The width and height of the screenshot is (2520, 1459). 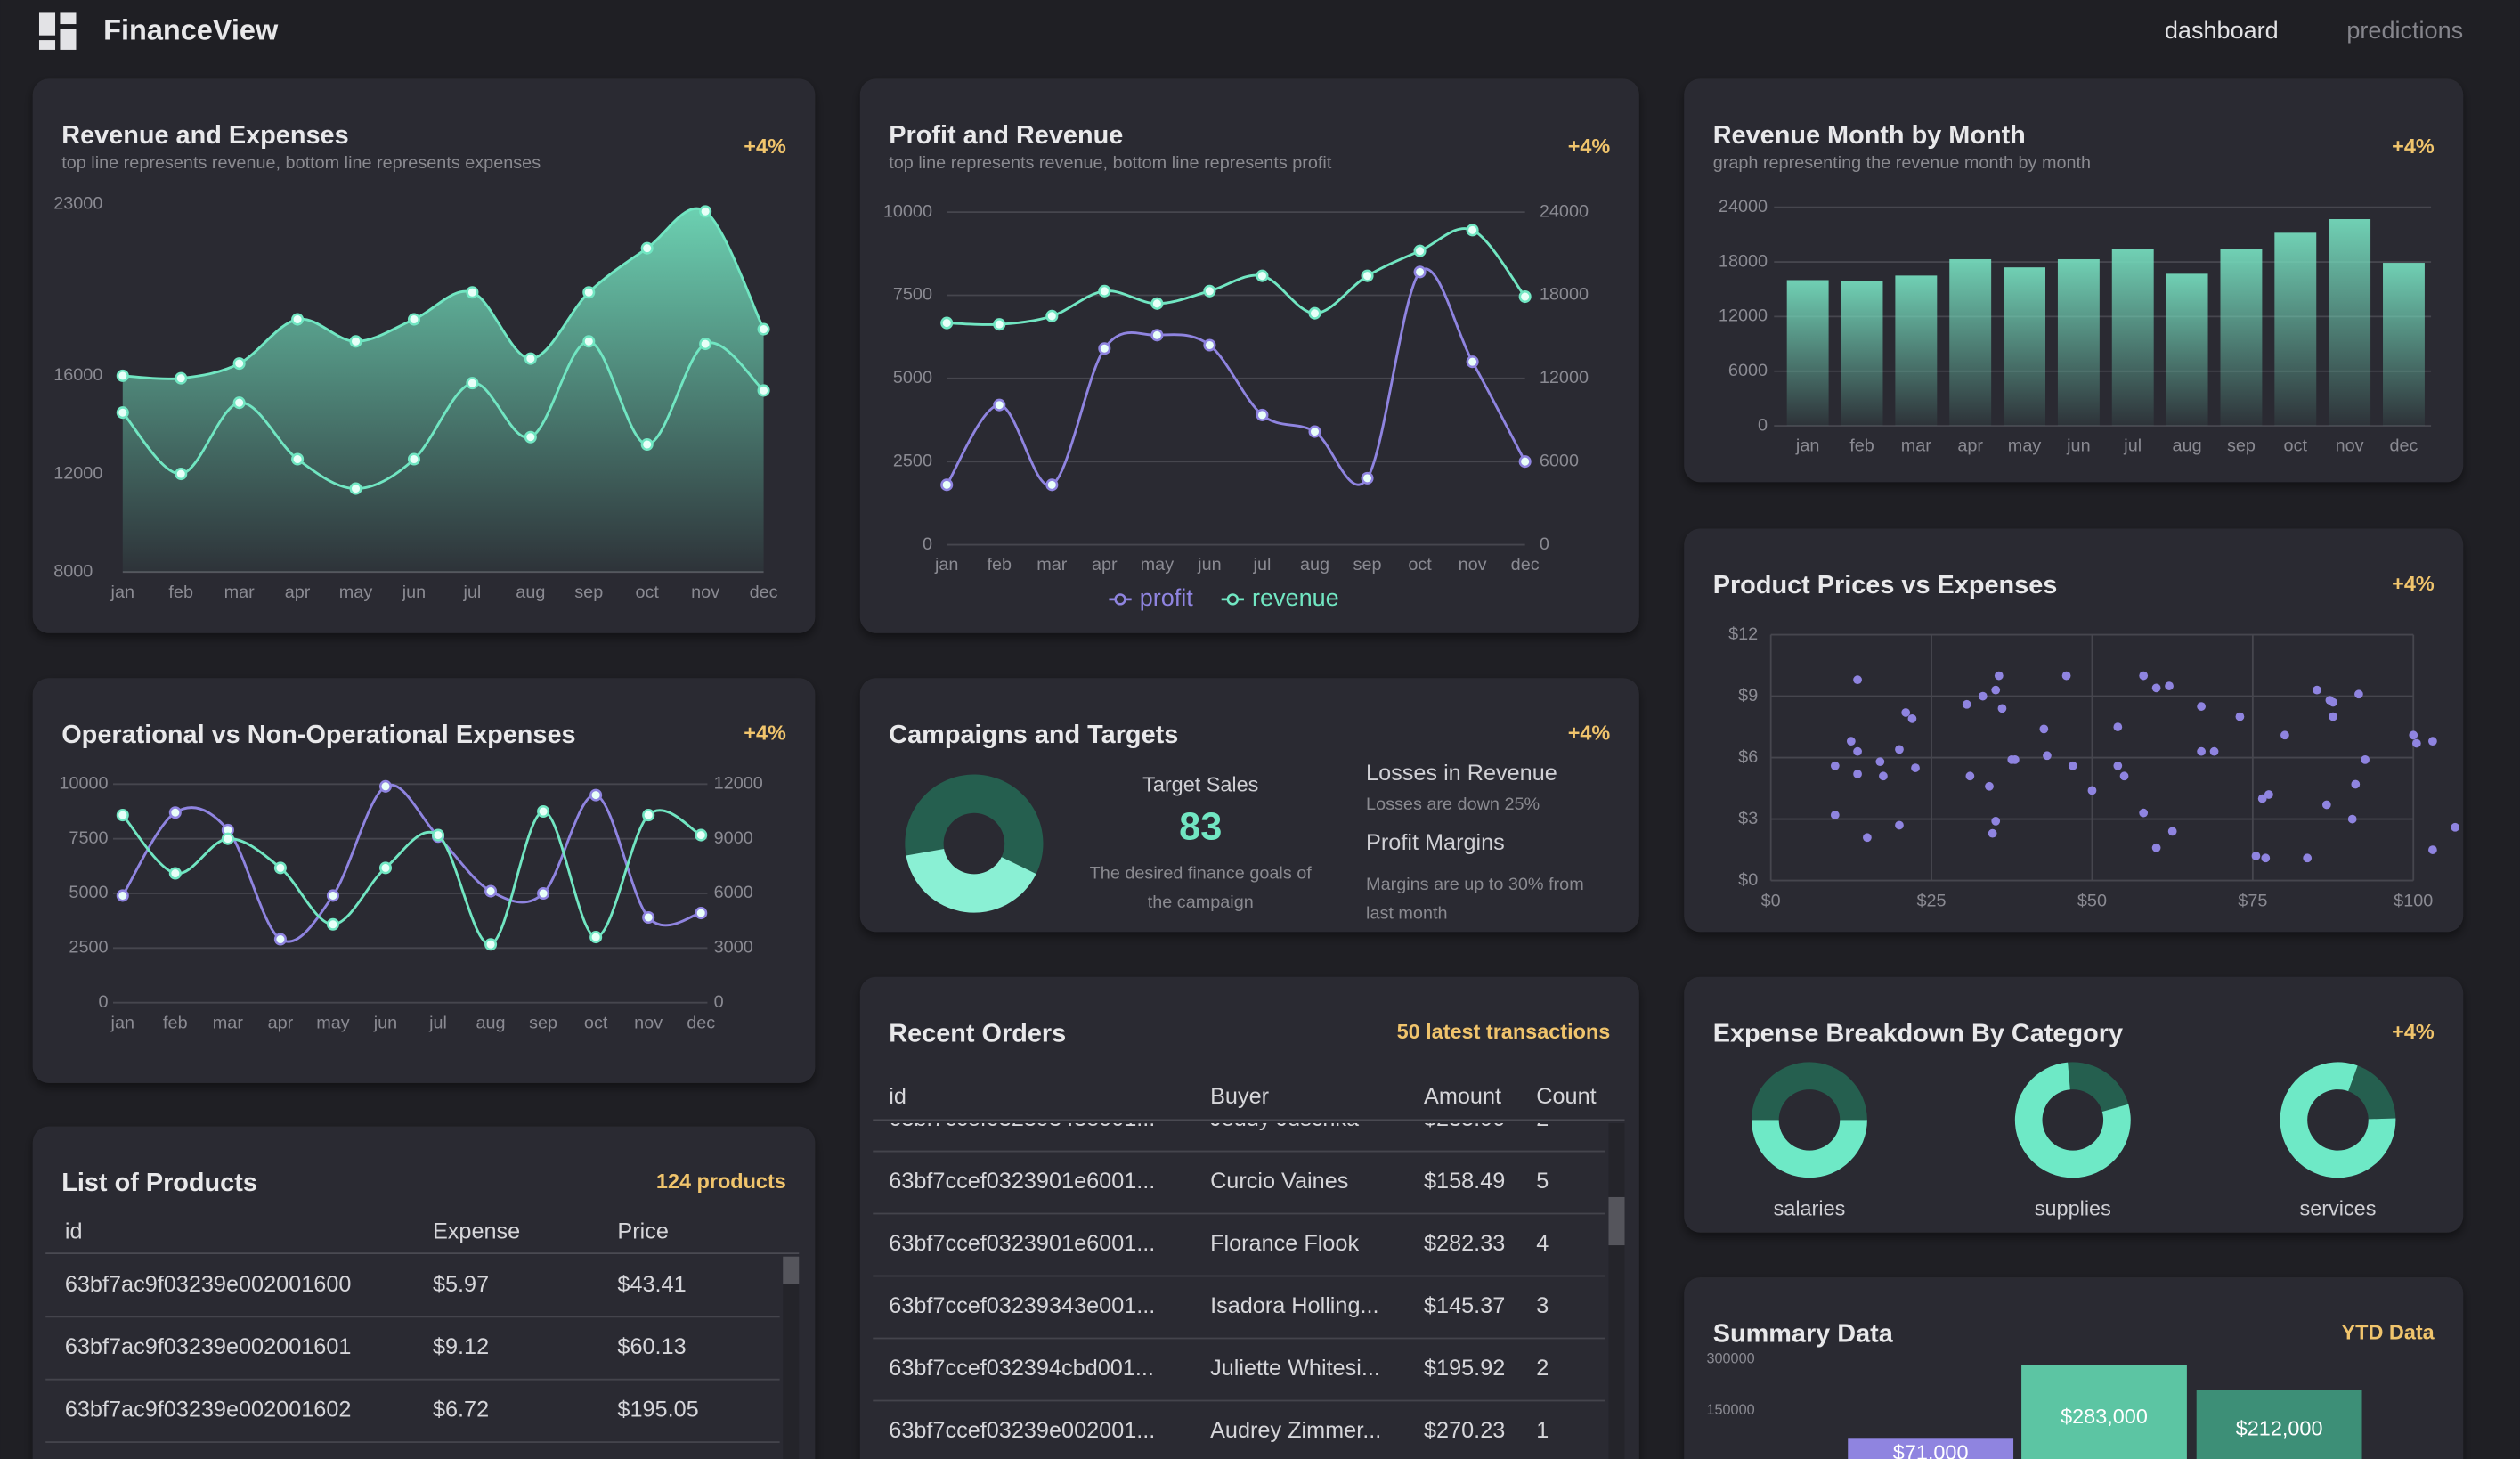 What do you see at coordinates (88, 838) in the screenshot?
I see `y-tick-label: 7500` at bounding box center [88, 838].